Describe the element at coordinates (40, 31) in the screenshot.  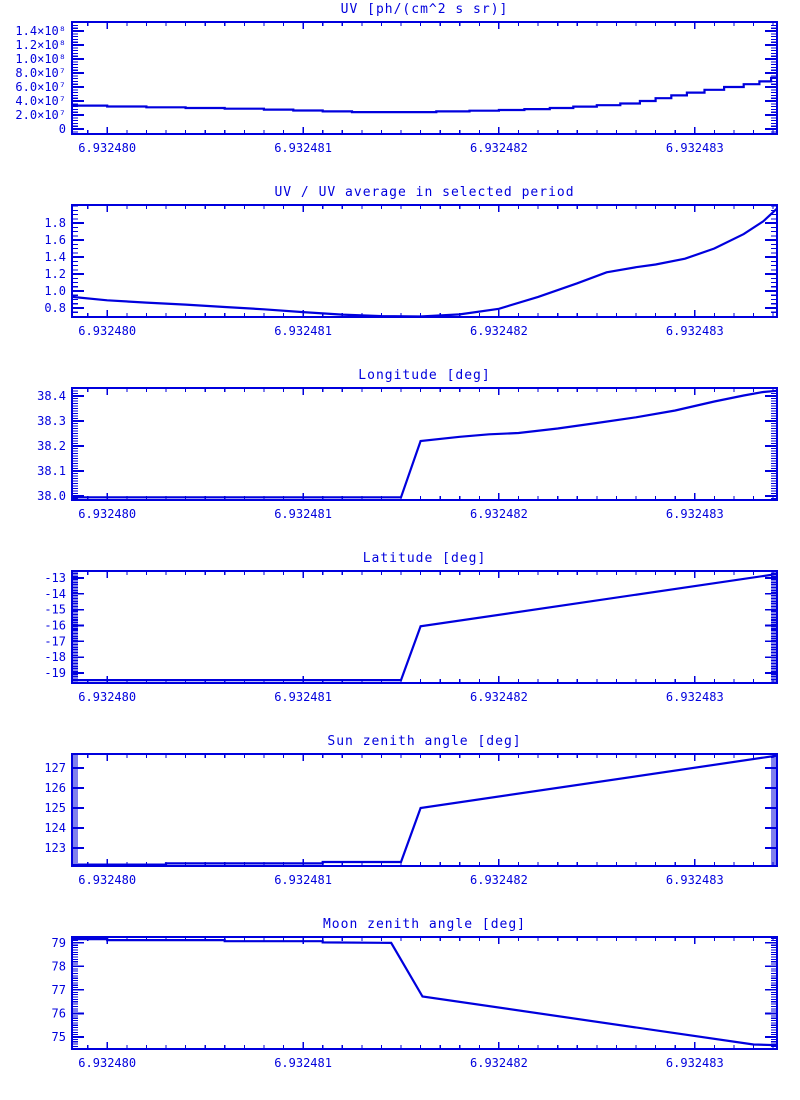
I see `y-tick-label: 1.4×10⁸` at that location.